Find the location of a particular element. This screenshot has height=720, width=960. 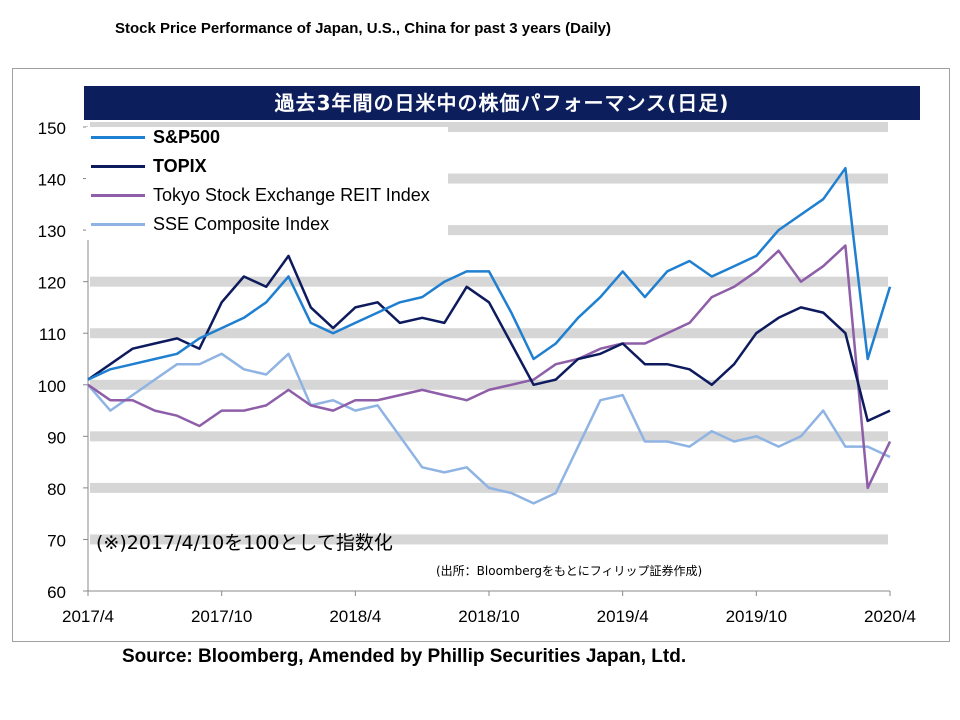

y-tick-label: 120 is located at coordinates (52, 283).